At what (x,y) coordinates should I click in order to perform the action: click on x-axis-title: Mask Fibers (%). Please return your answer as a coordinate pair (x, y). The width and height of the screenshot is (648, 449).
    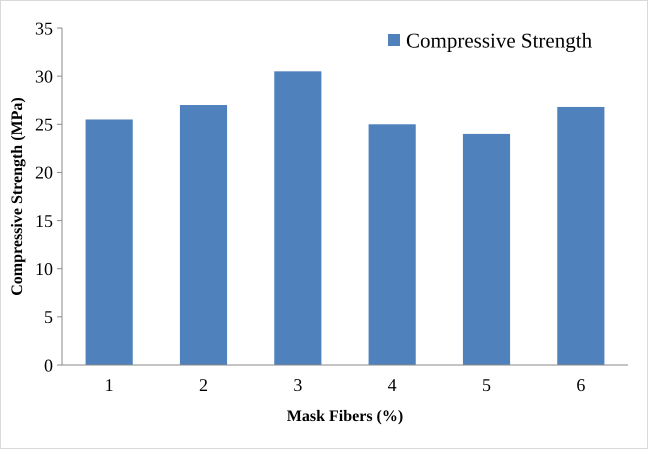
    Looking at the image, I should click on (345, 416).